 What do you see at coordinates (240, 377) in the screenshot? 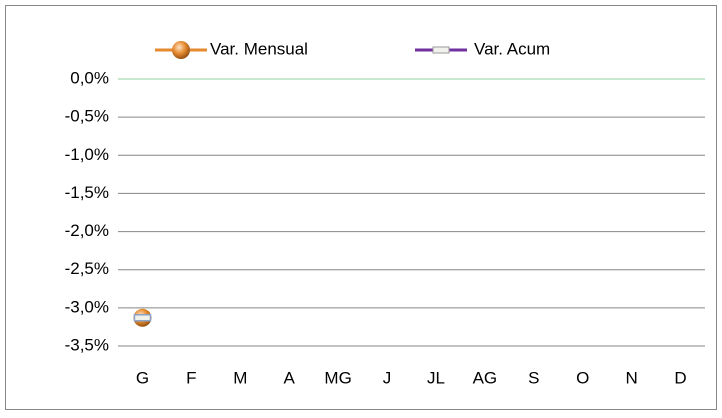
I see `x-tick-label: M` at bounding box center [240, 377].